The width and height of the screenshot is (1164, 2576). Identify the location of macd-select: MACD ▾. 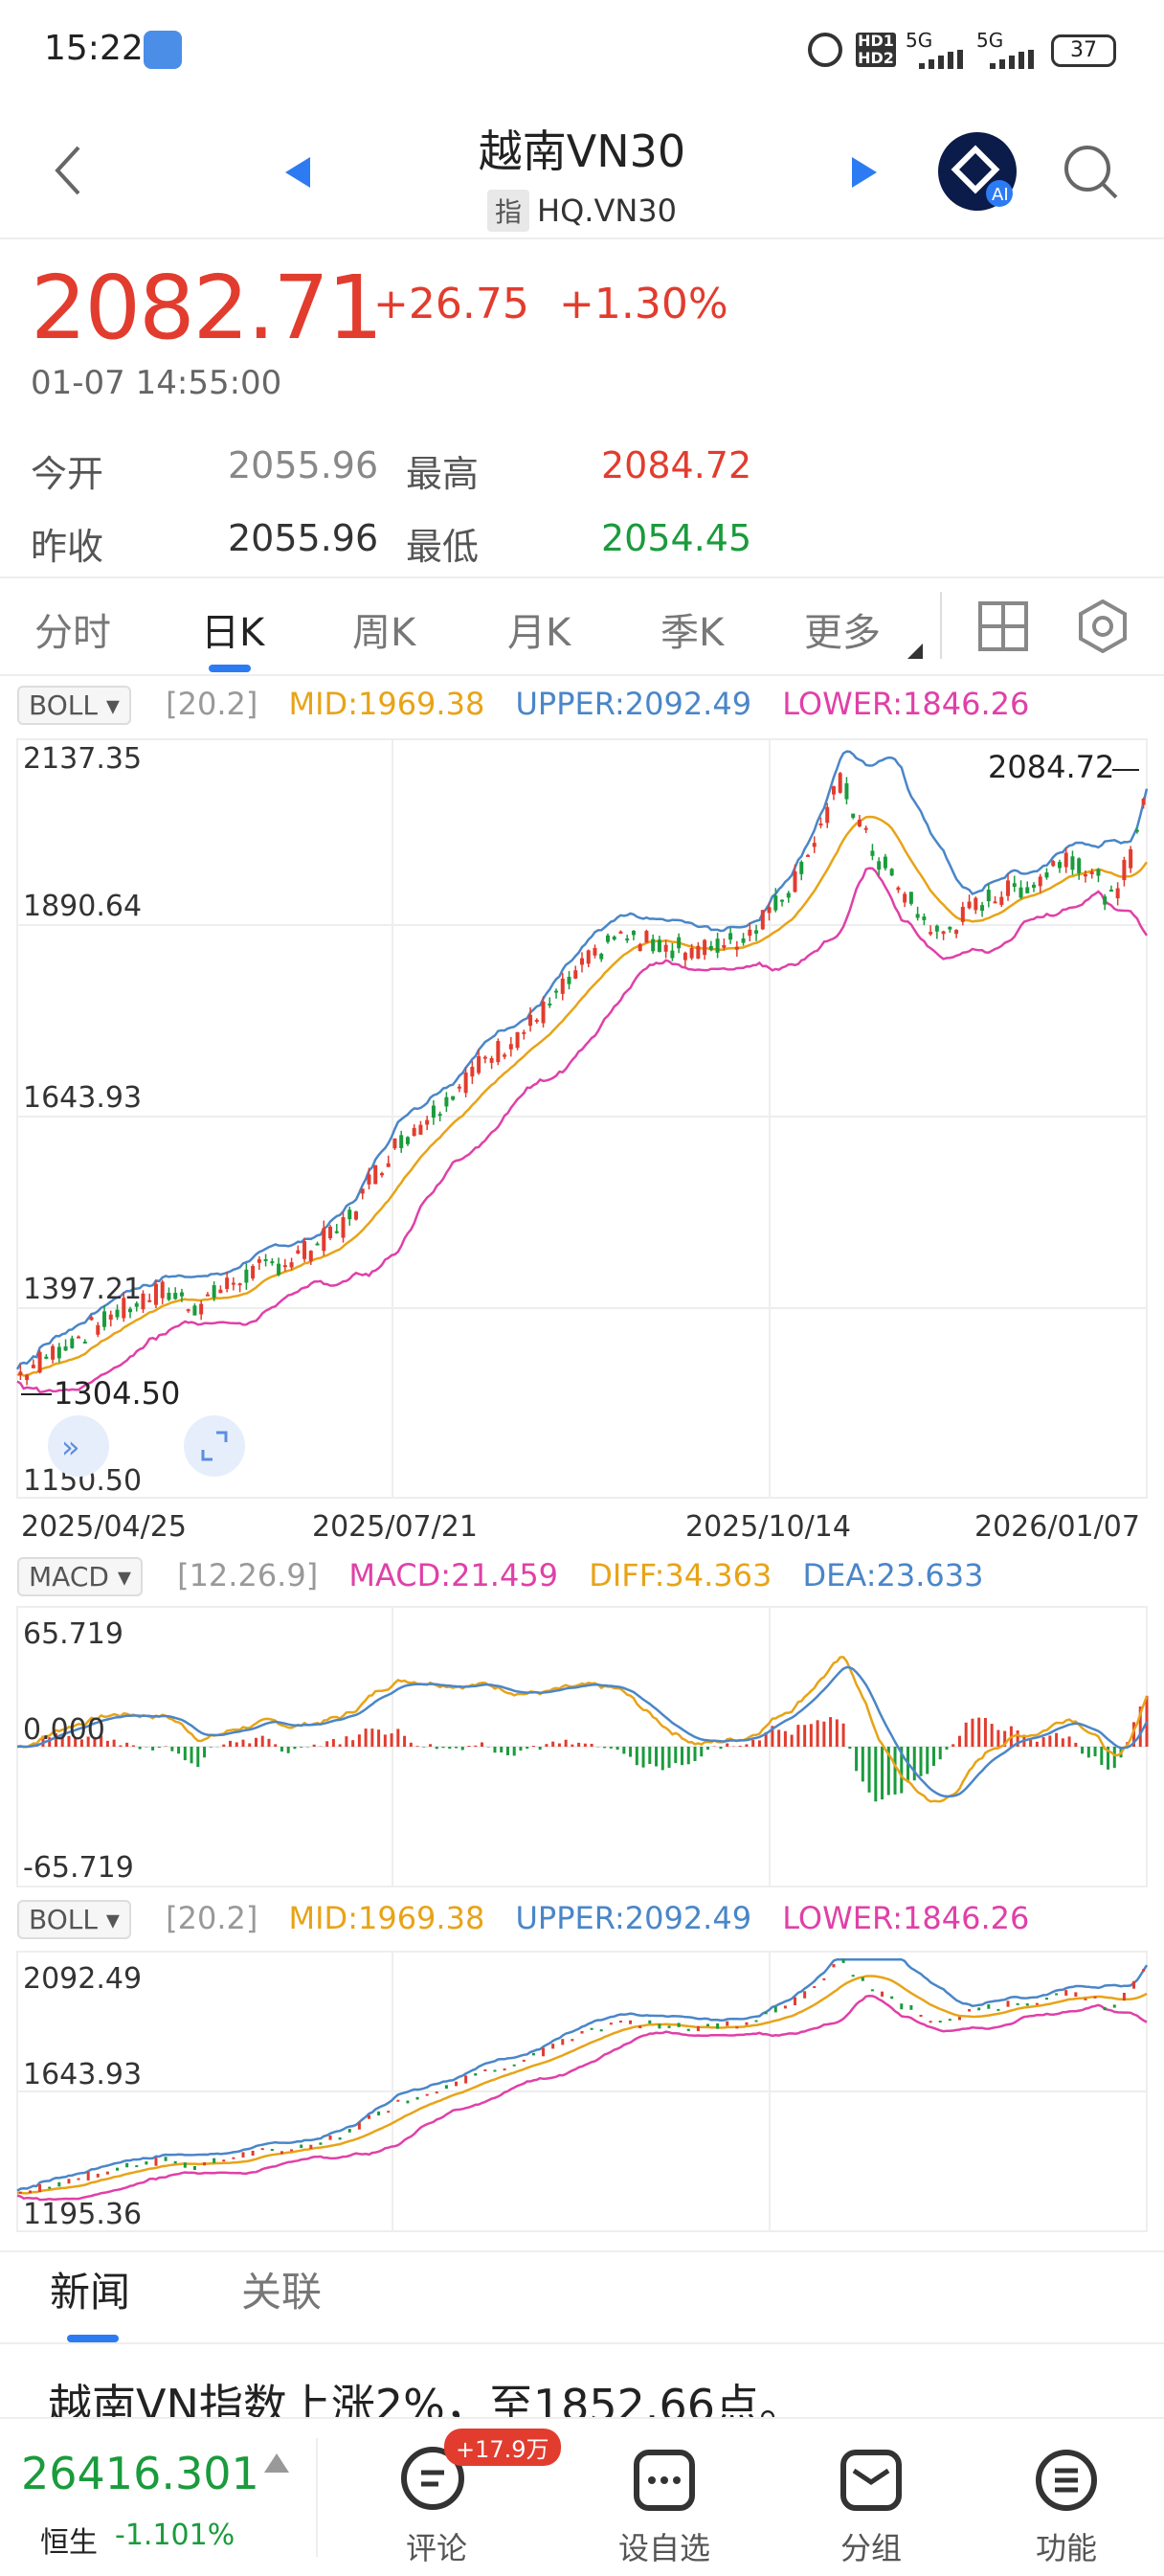
(80, 1576).